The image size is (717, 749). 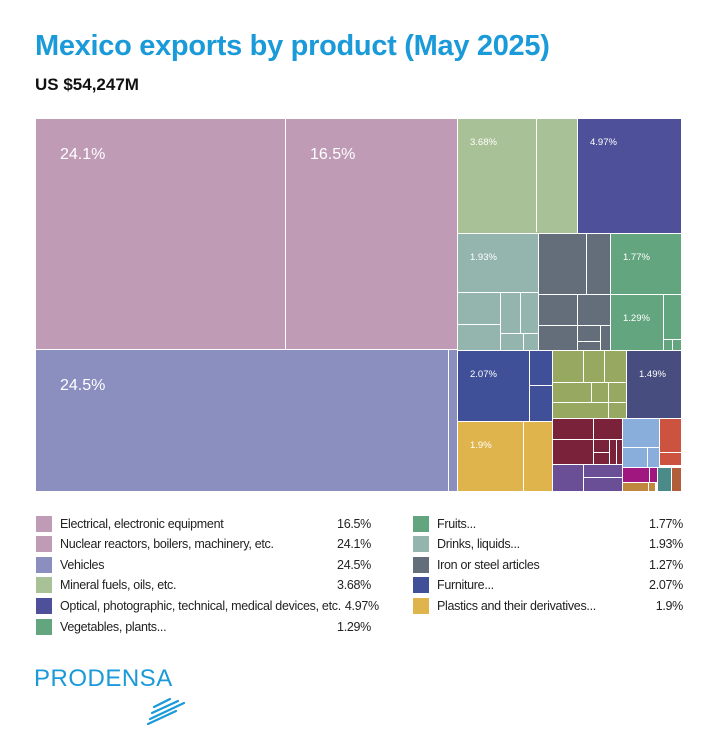 I want to click on treemap-tile-vehicles, so click(x=242, y=420).